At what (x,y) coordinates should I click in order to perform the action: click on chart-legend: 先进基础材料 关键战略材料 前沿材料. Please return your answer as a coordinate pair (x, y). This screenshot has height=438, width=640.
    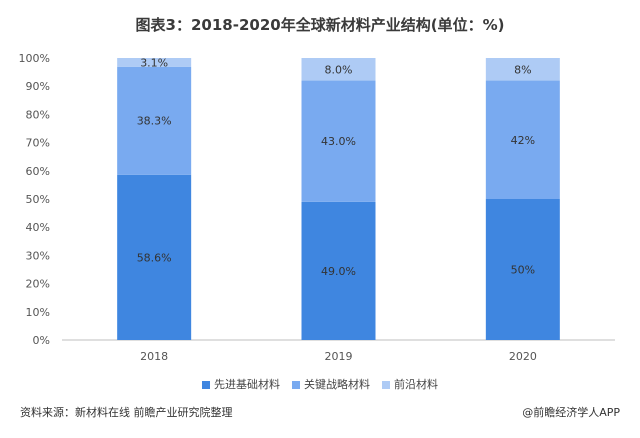
    Looking at the image, I should click on (320, 384).